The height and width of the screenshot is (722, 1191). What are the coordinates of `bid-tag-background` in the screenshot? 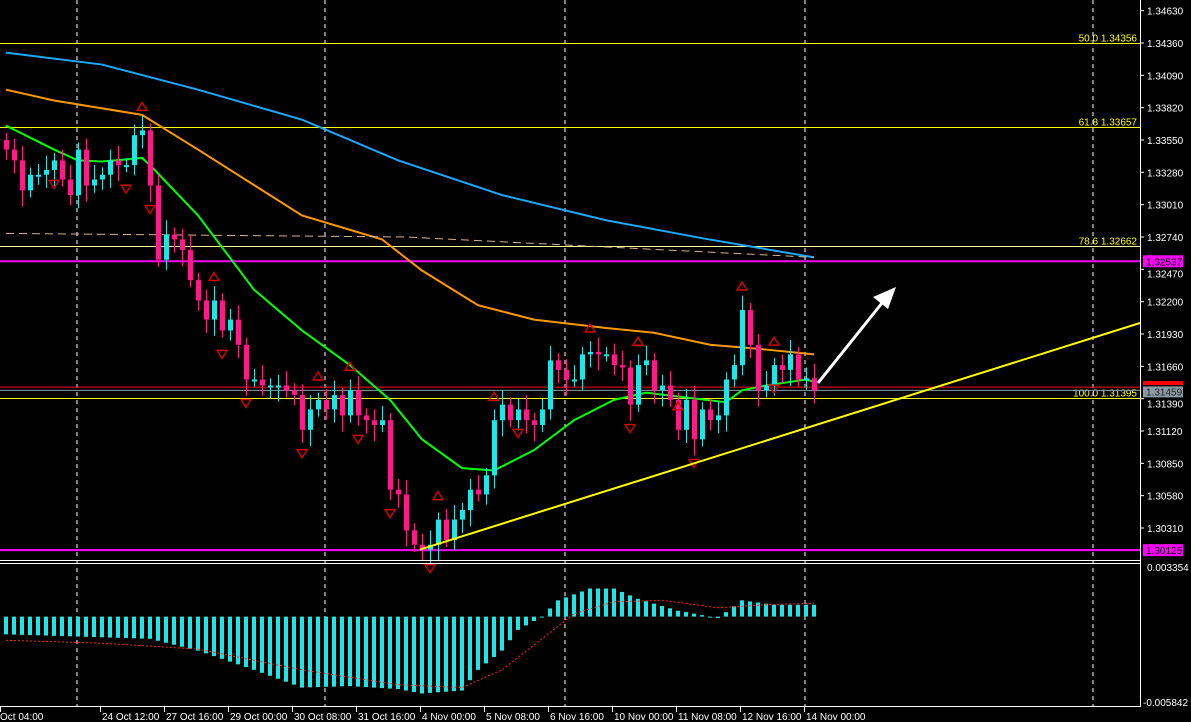 It's located at (1163, 392).